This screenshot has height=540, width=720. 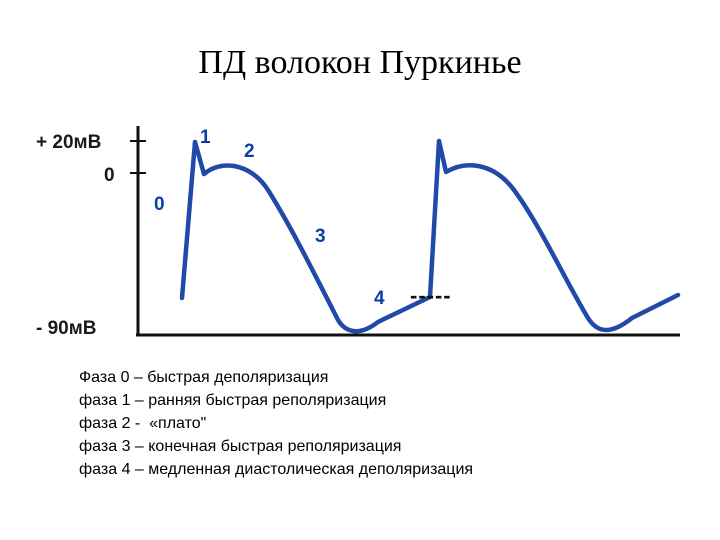 What do you see at coordinates (109, 175) in the screenshot?
I see `axis-label-zero: 0` at bounding box center [109, 175].